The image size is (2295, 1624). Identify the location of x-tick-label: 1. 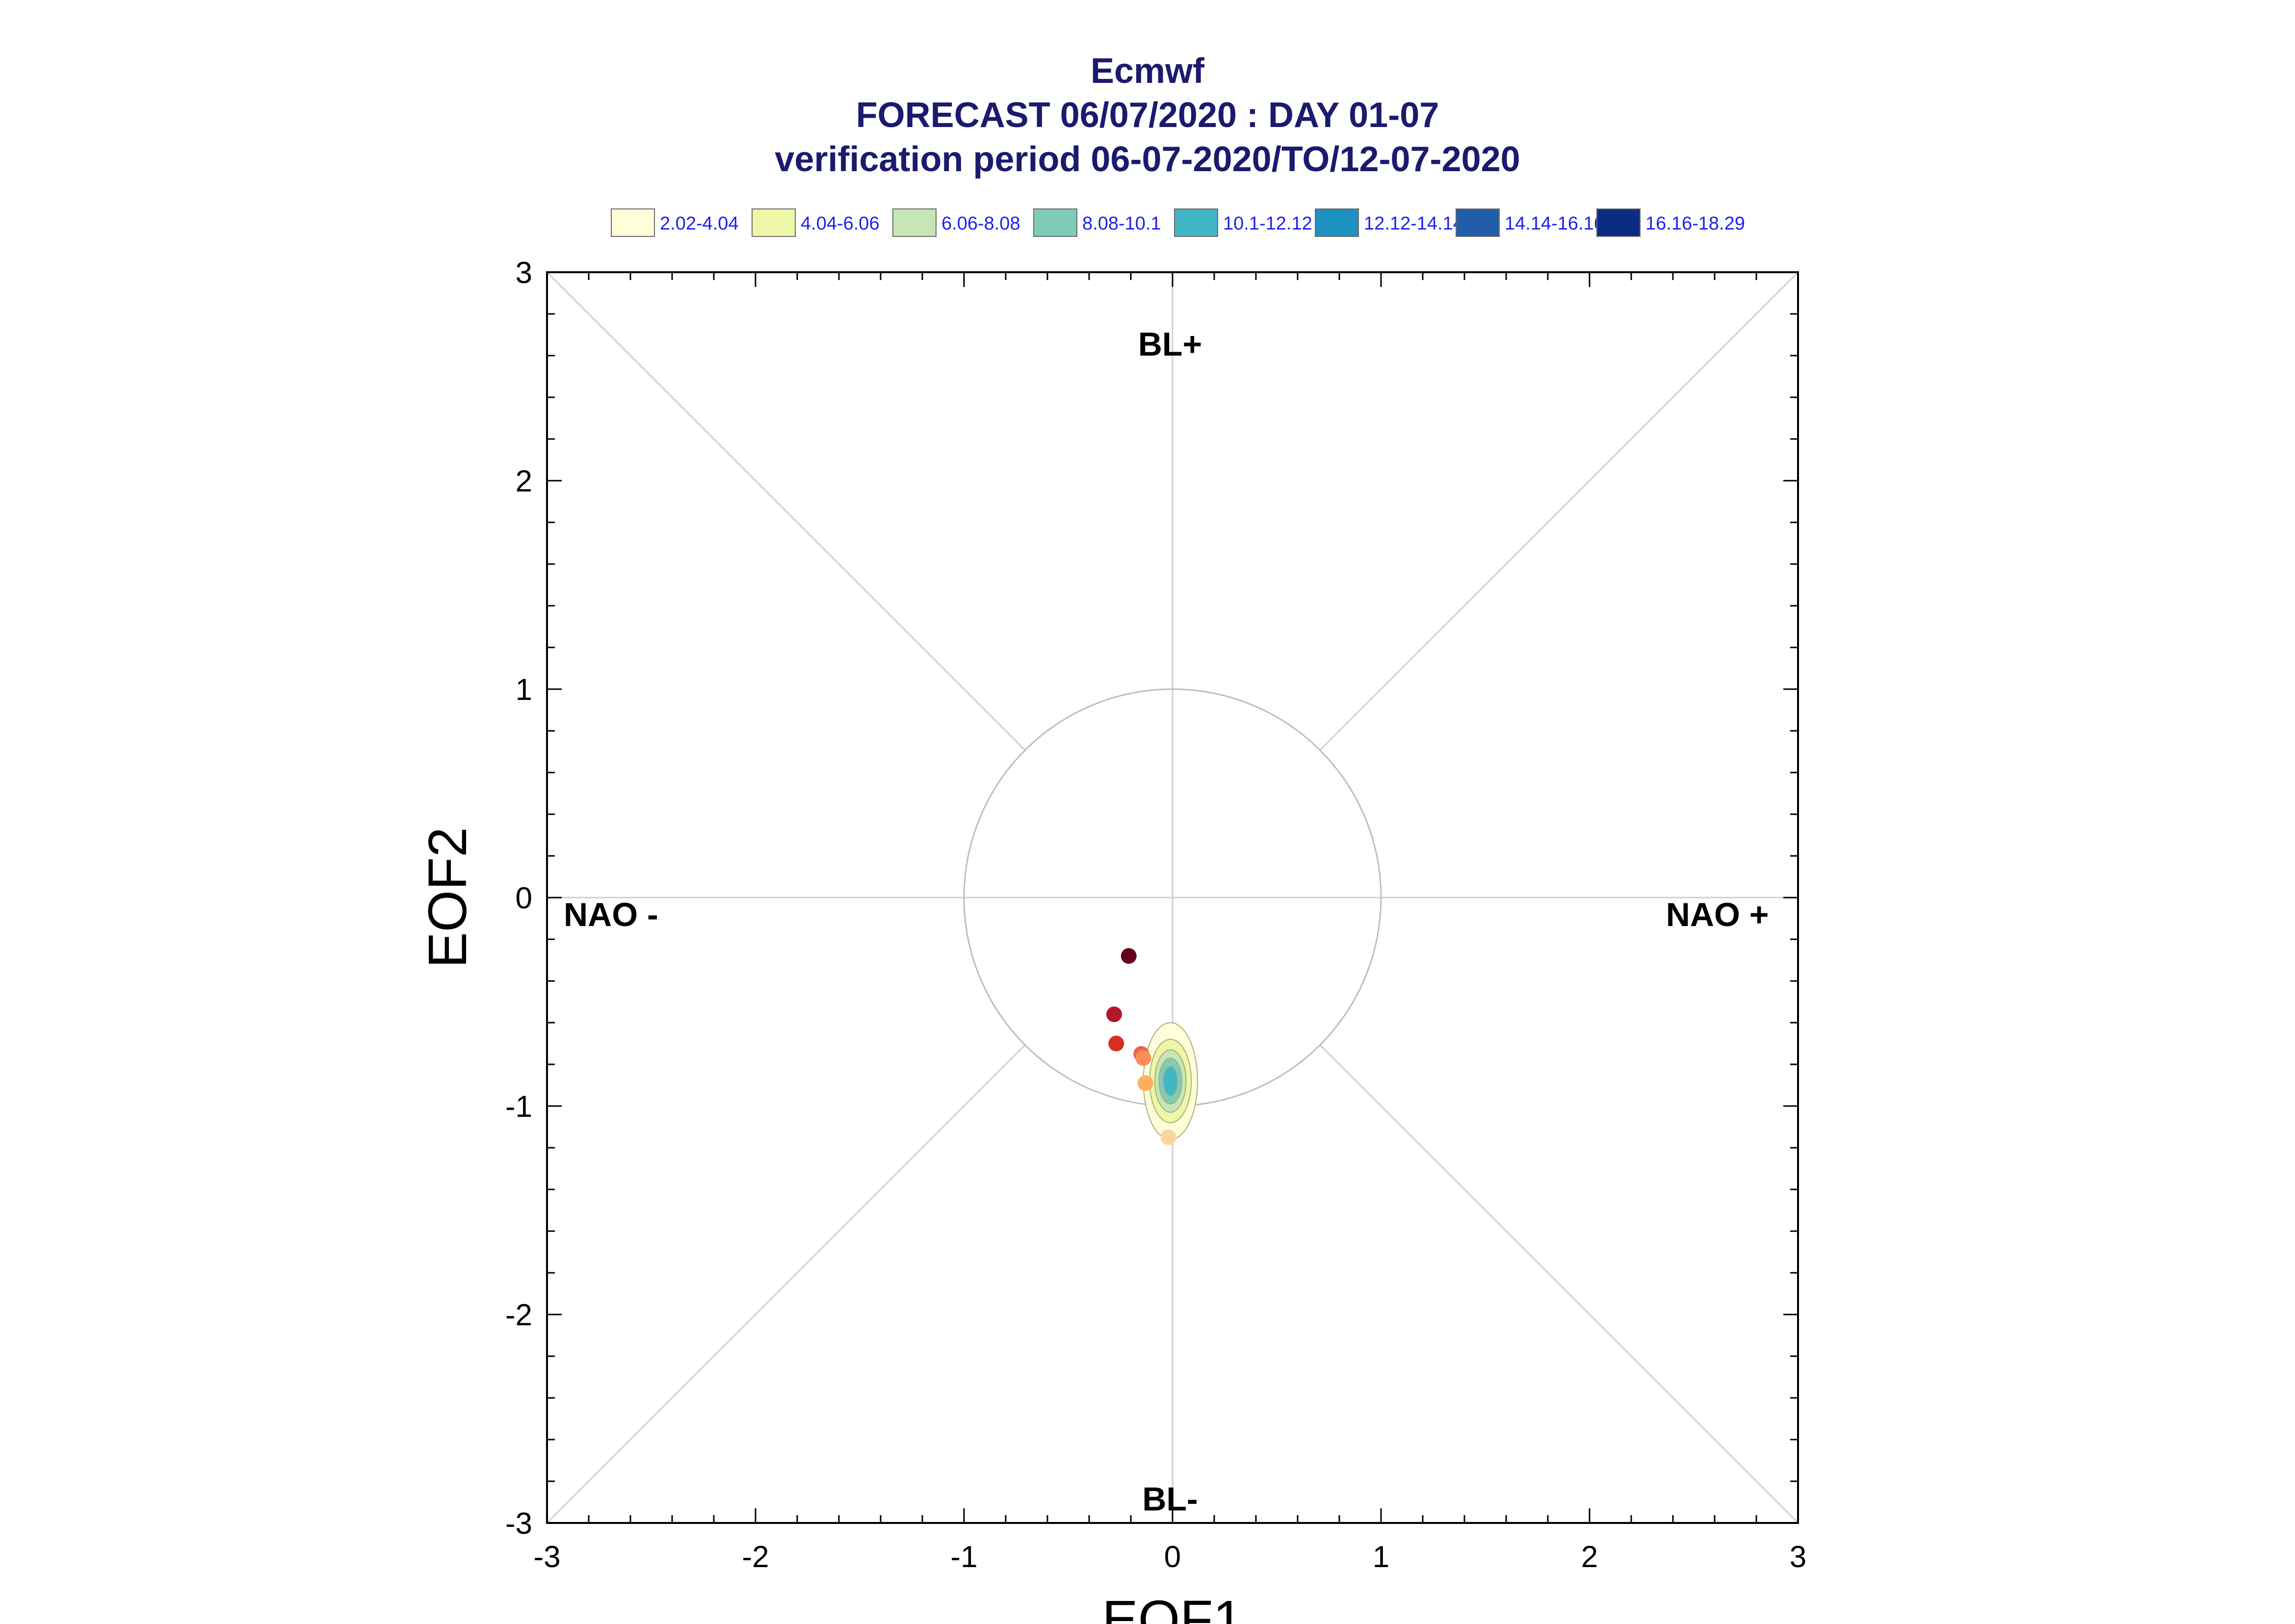
(1381, 1557).